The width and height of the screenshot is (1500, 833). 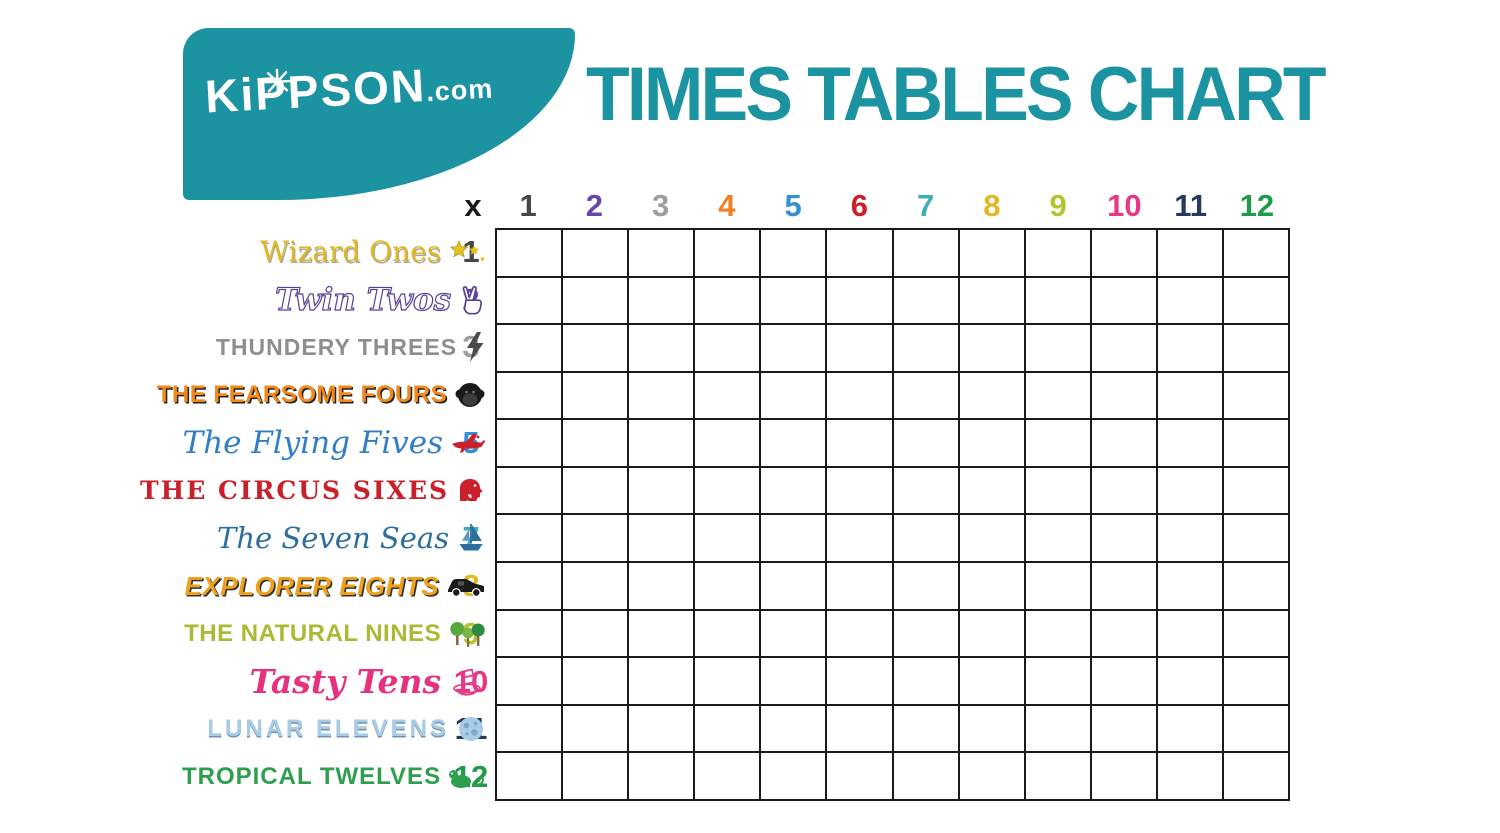 What do you see at coordinates (333, 538) in the screenshot?
I see `row-label-text: The Seven Seas` at bounding box center [333, 538].